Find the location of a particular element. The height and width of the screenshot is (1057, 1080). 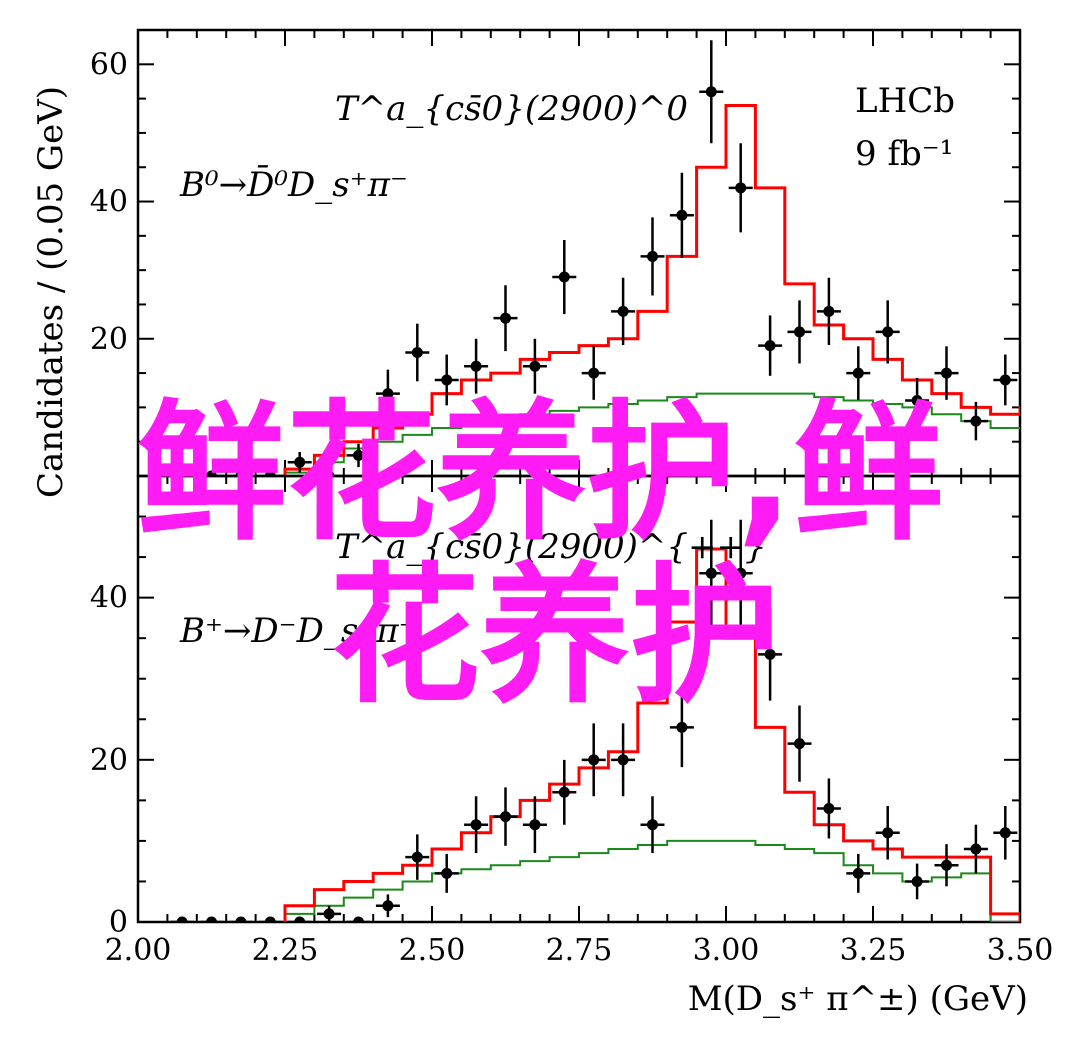

x-tick-label: 2.00 is located at coordinates (138, 950).